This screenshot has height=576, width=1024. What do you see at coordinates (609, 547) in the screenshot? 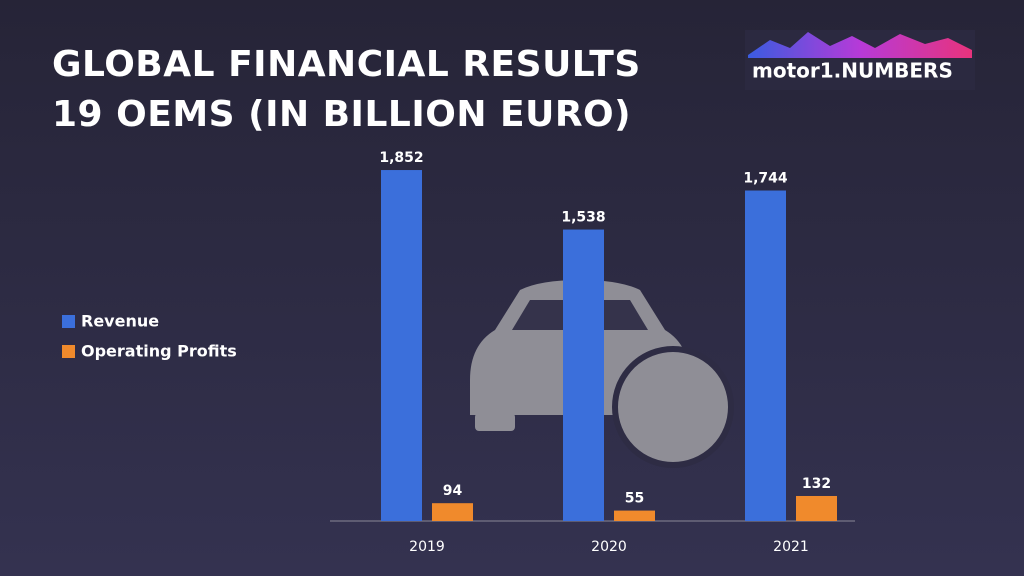
I see `x-tick-label: 2020` at bounding box center [609, 547].